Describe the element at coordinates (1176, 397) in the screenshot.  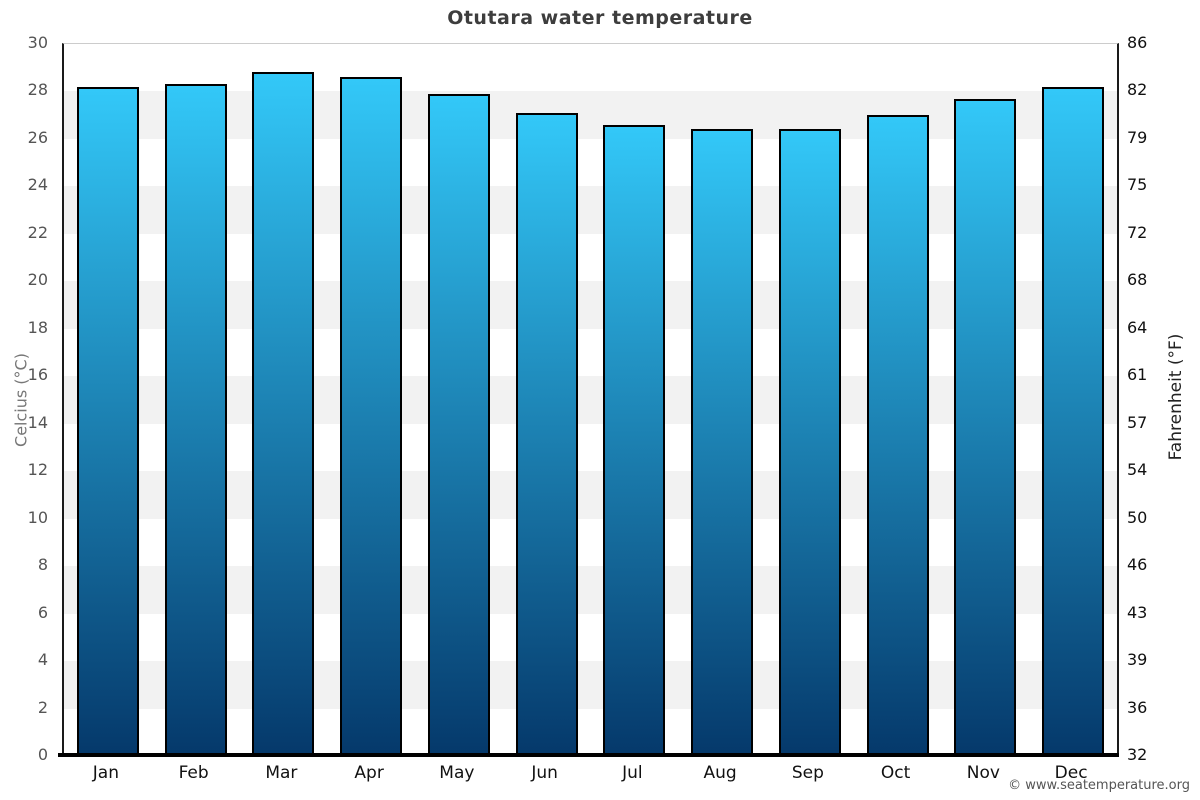
I see `fahrenheit-axis-label: Fahrenheit (°F)` at that location.